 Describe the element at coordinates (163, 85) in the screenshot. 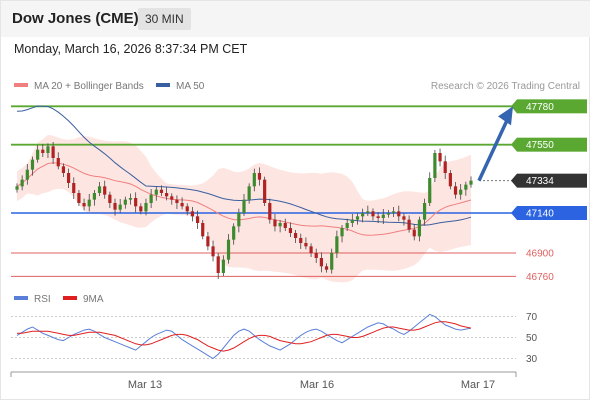

I see `ma50-swatch-icon` at that location.